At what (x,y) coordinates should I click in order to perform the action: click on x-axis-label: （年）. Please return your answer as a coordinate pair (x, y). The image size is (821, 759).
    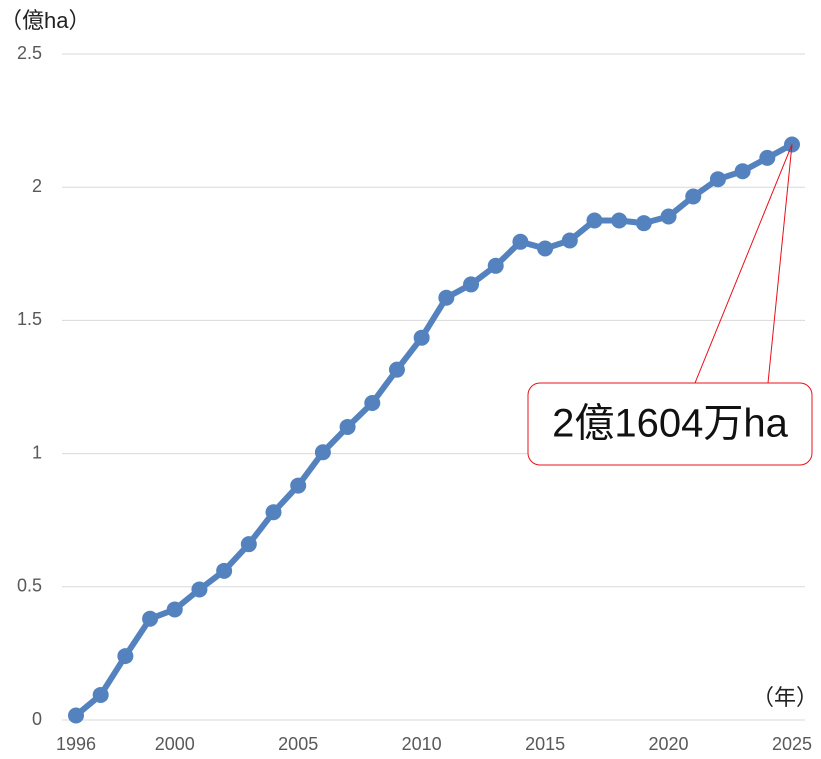
    Looking at the image, I should click on (785, 697).